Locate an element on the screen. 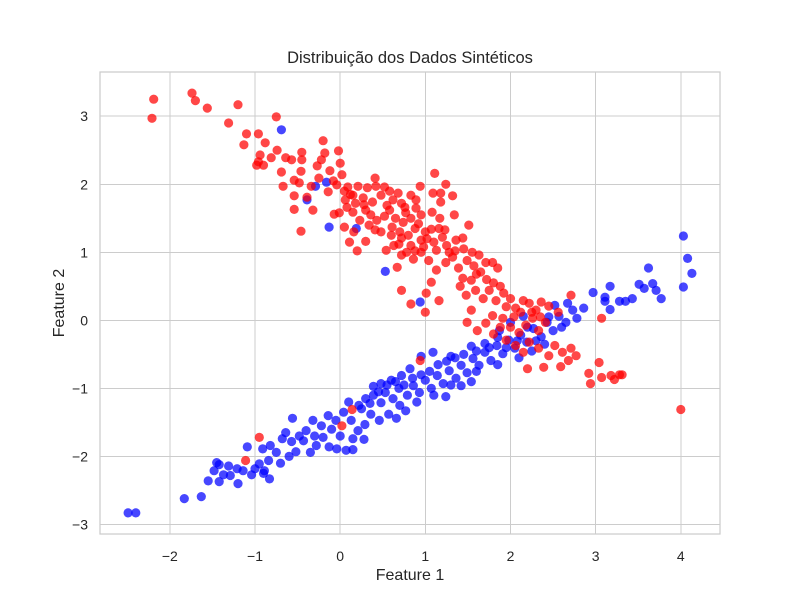 This screenshot has height=600, width=800. y-tick-label: 0 is located at coordinates (84, 320).